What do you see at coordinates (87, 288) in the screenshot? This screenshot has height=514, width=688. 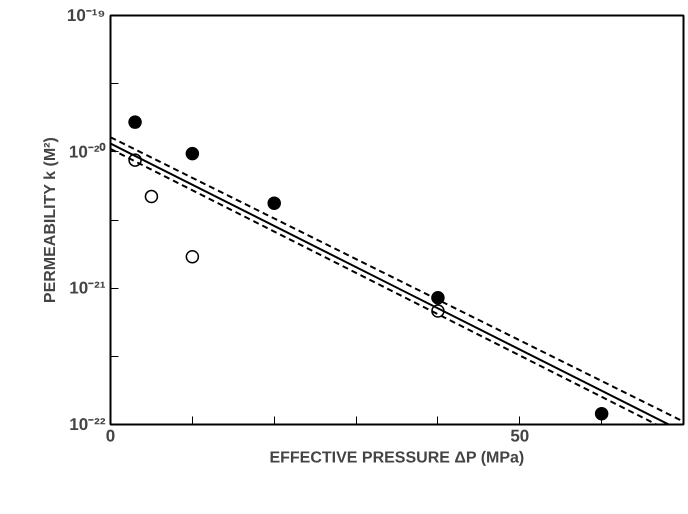 I see `y-tick-label: 10⁻²¹` at bounding box center [87, 288].